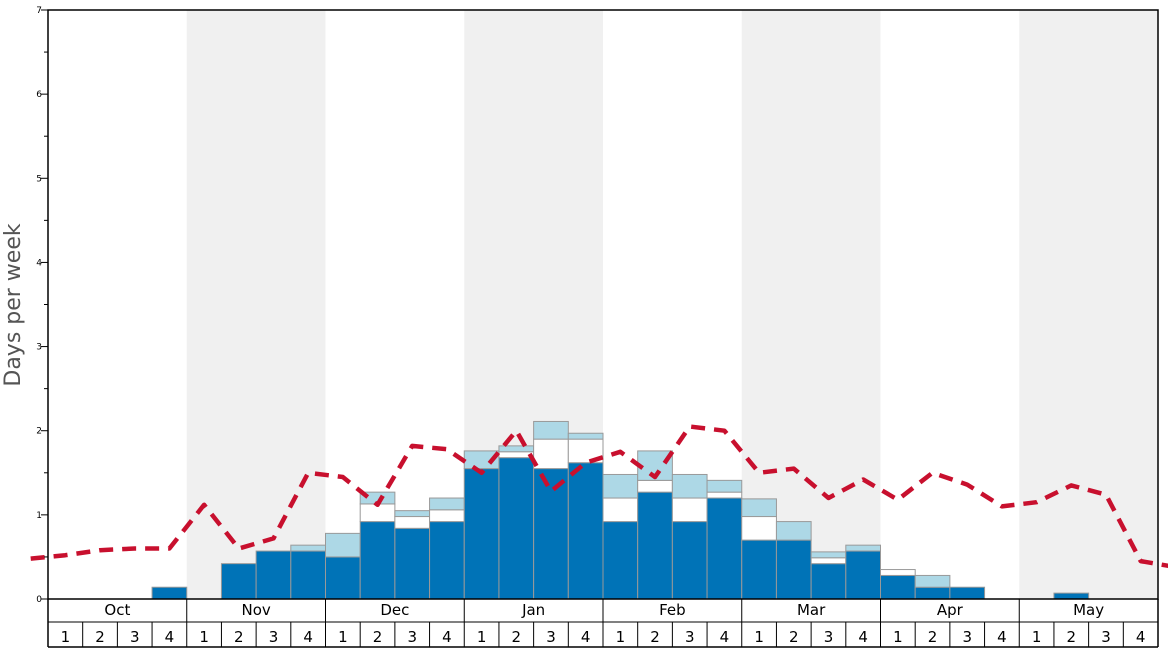  What do you see at coordinates (1088, 610) in the screenshot?
I see `month-label-may: May` at bounding box center [1088, 610].